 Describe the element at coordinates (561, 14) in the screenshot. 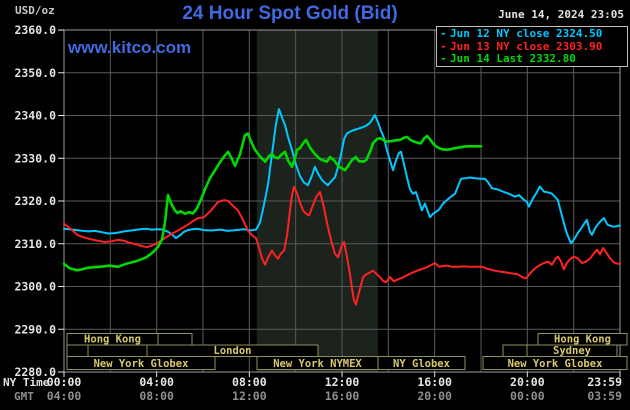

I see `chart-datetime: June 14, 2024 23:05` at that location.